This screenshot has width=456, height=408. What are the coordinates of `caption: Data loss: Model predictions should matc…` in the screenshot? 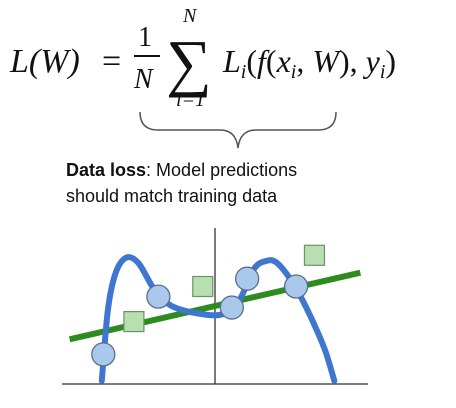 It's located at (181, 183).